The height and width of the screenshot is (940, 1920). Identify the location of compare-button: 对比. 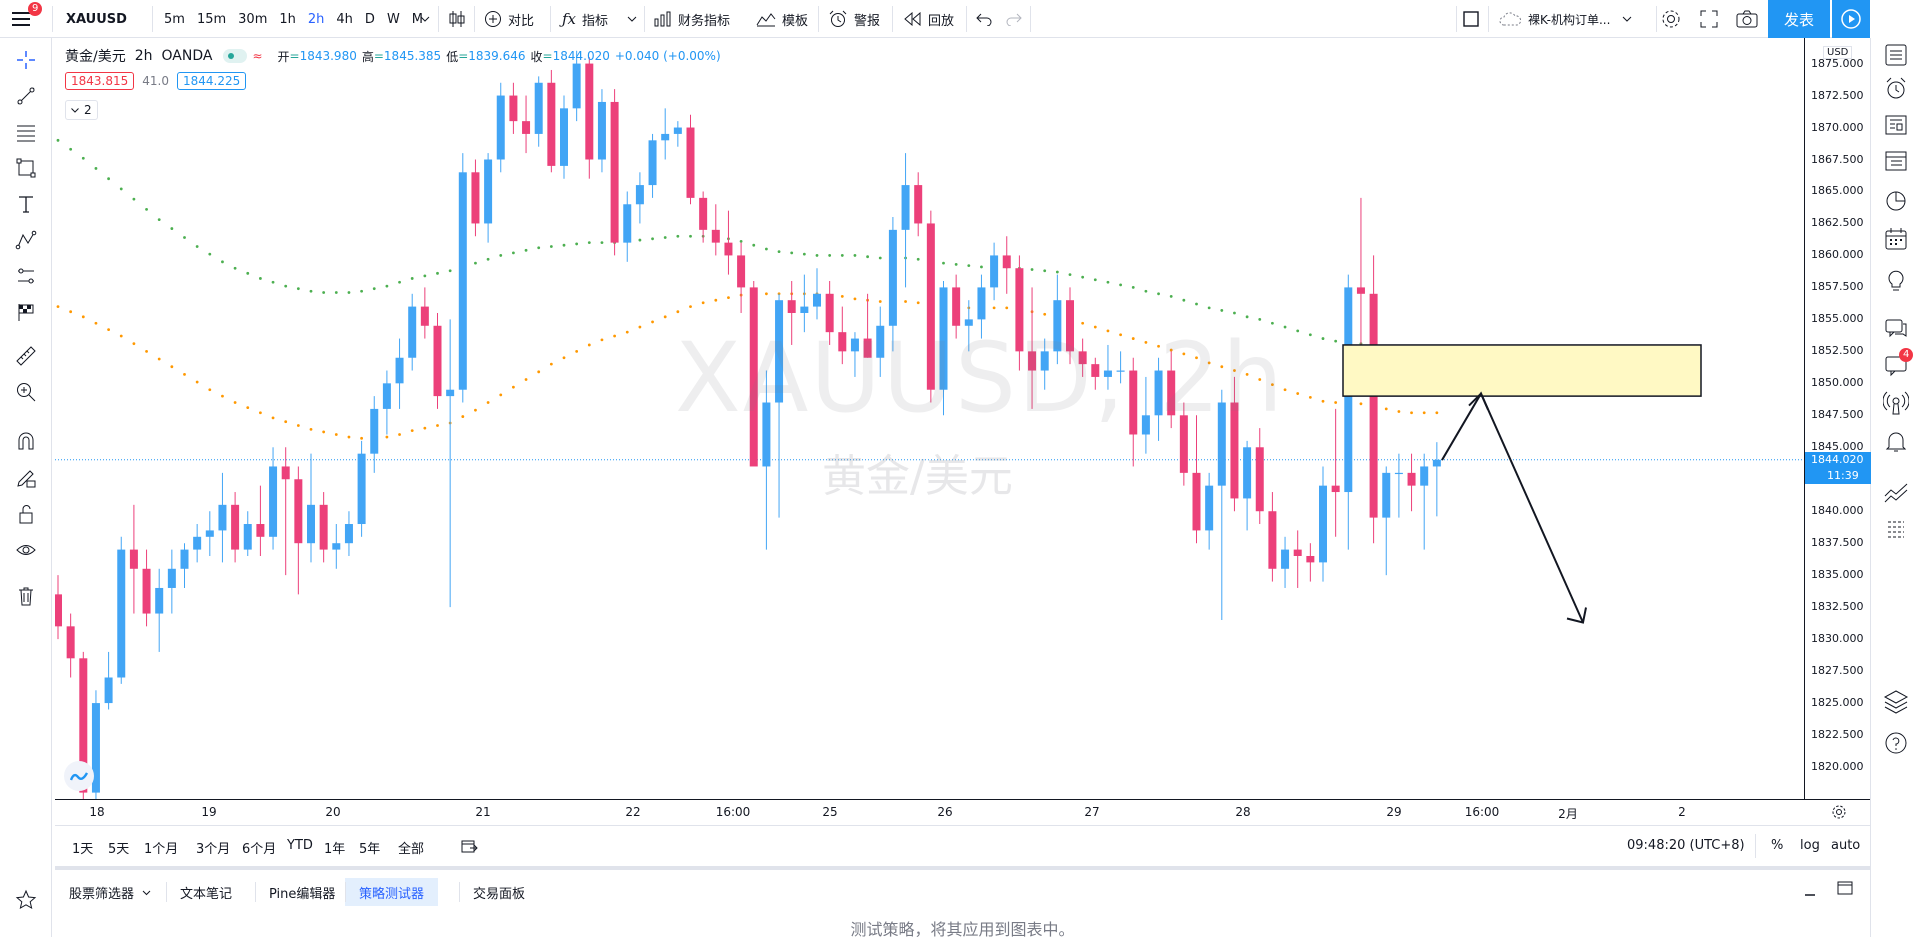
(509, 19).